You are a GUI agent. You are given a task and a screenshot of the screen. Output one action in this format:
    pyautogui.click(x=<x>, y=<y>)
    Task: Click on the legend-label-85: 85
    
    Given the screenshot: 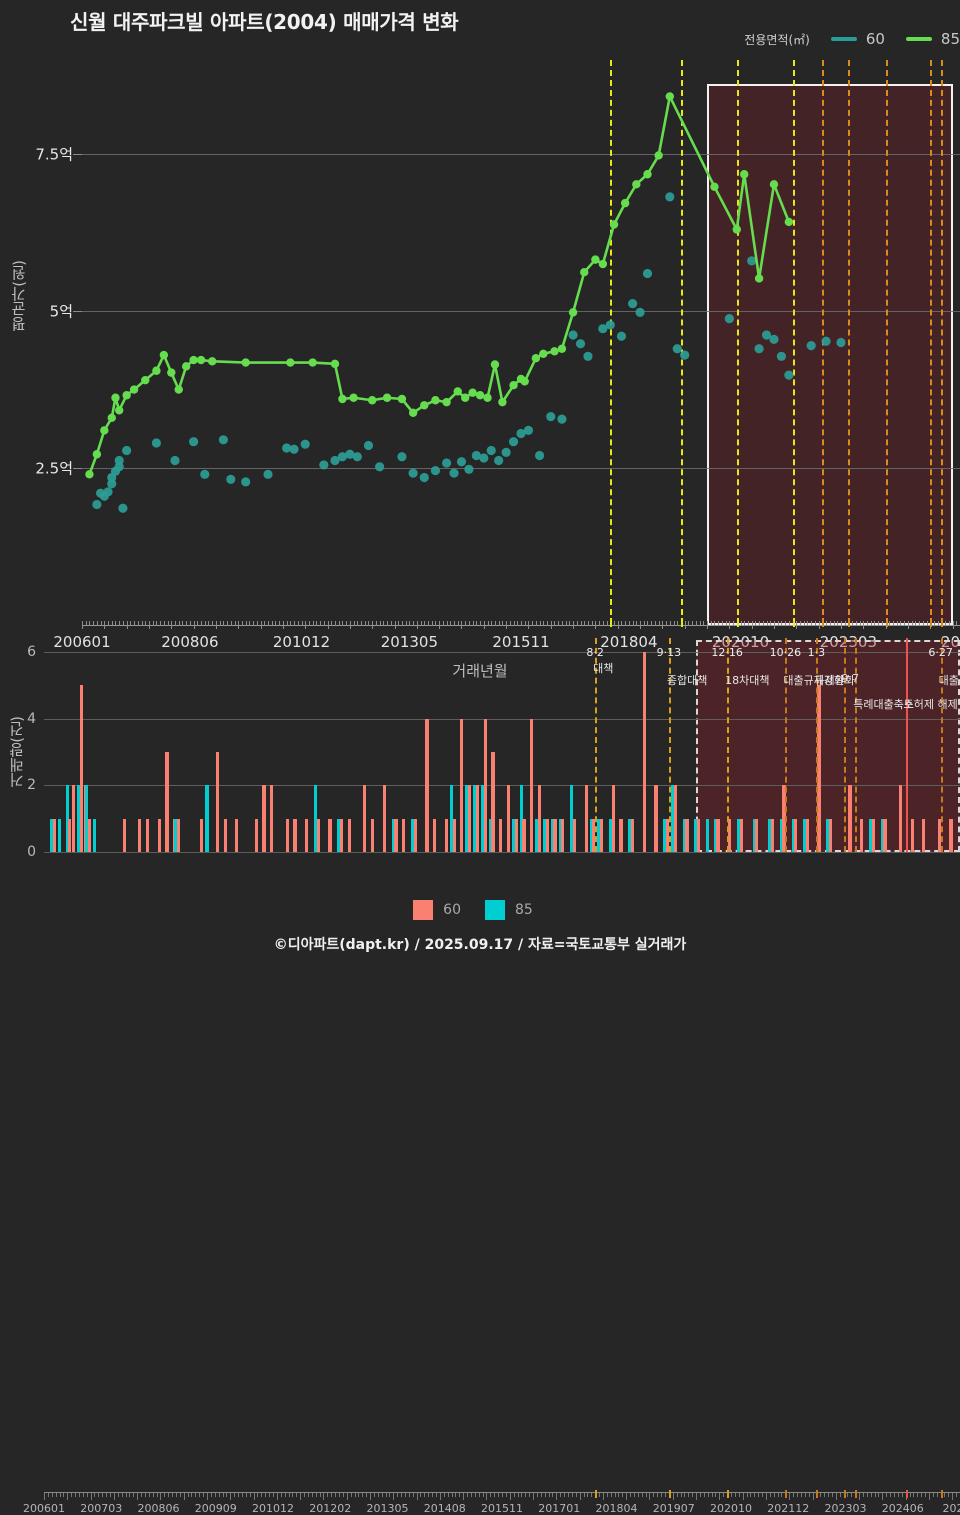 What is the action you would take?
    pyautogui.click(x=950, y=39)
    